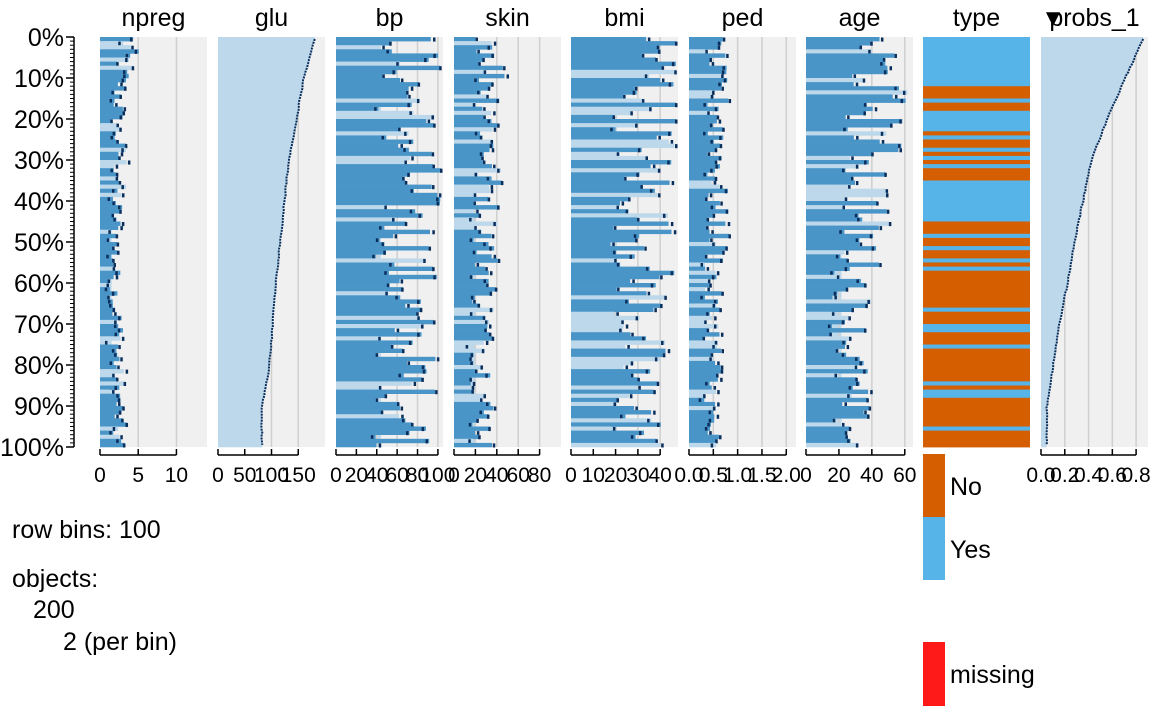  What do you see at coordinates (138, 475) in the screenshot?
I see `x-tick-label: 5` at bounding box center [138, 475].